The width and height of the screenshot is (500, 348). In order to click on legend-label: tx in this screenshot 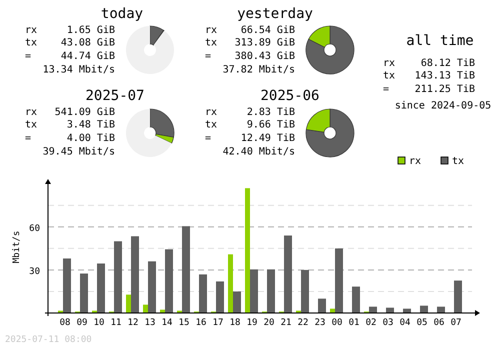, I will do `click(458, 161)`.